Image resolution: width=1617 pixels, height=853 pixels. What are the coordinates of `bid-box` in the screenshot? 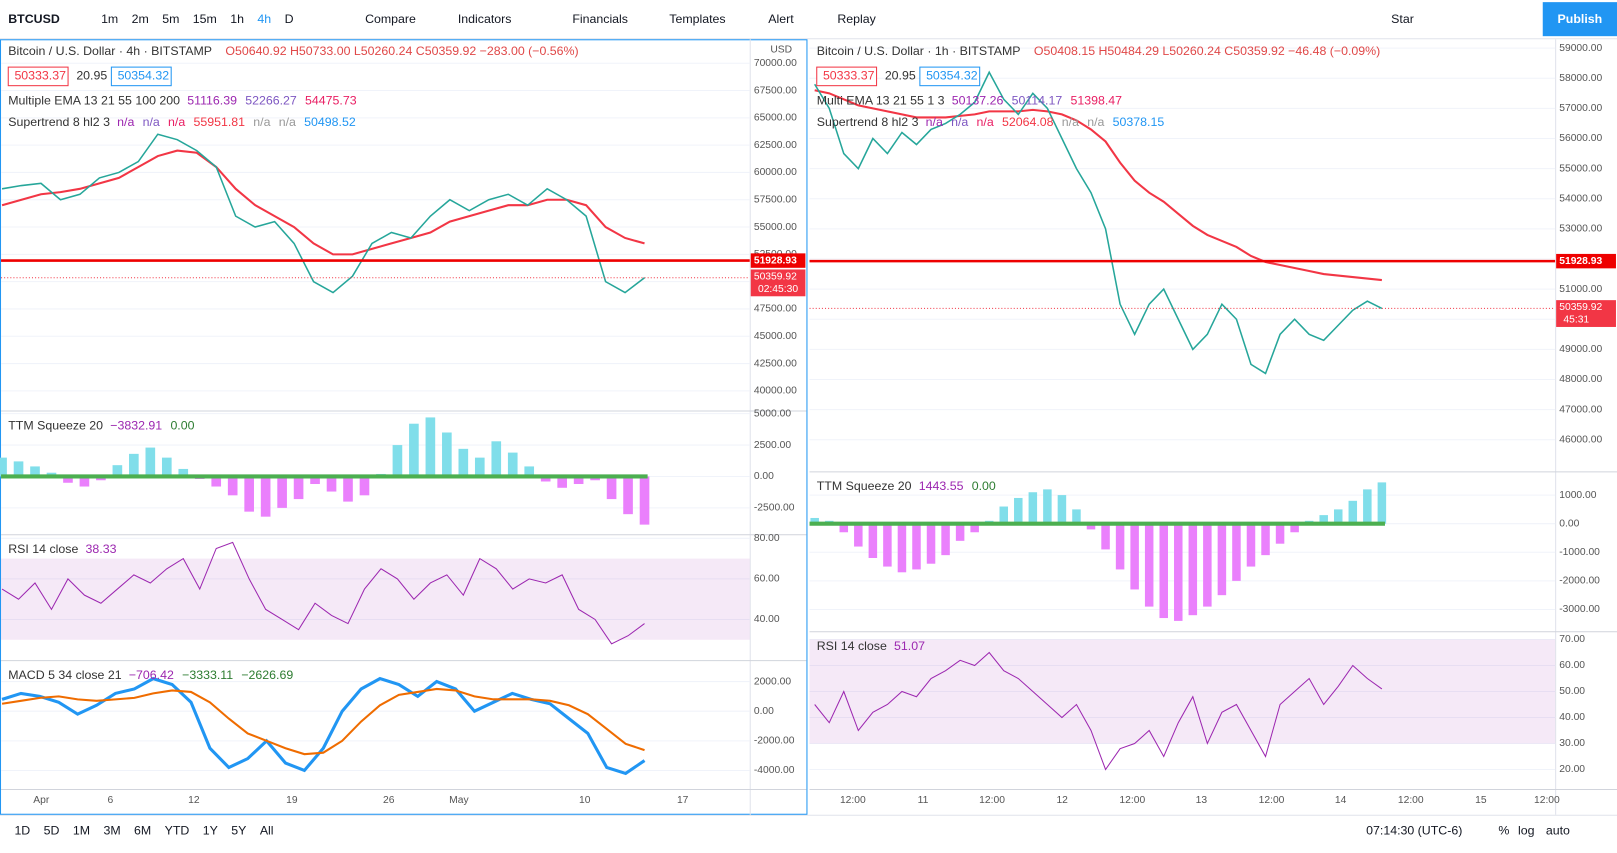 It's located at (847, 76).